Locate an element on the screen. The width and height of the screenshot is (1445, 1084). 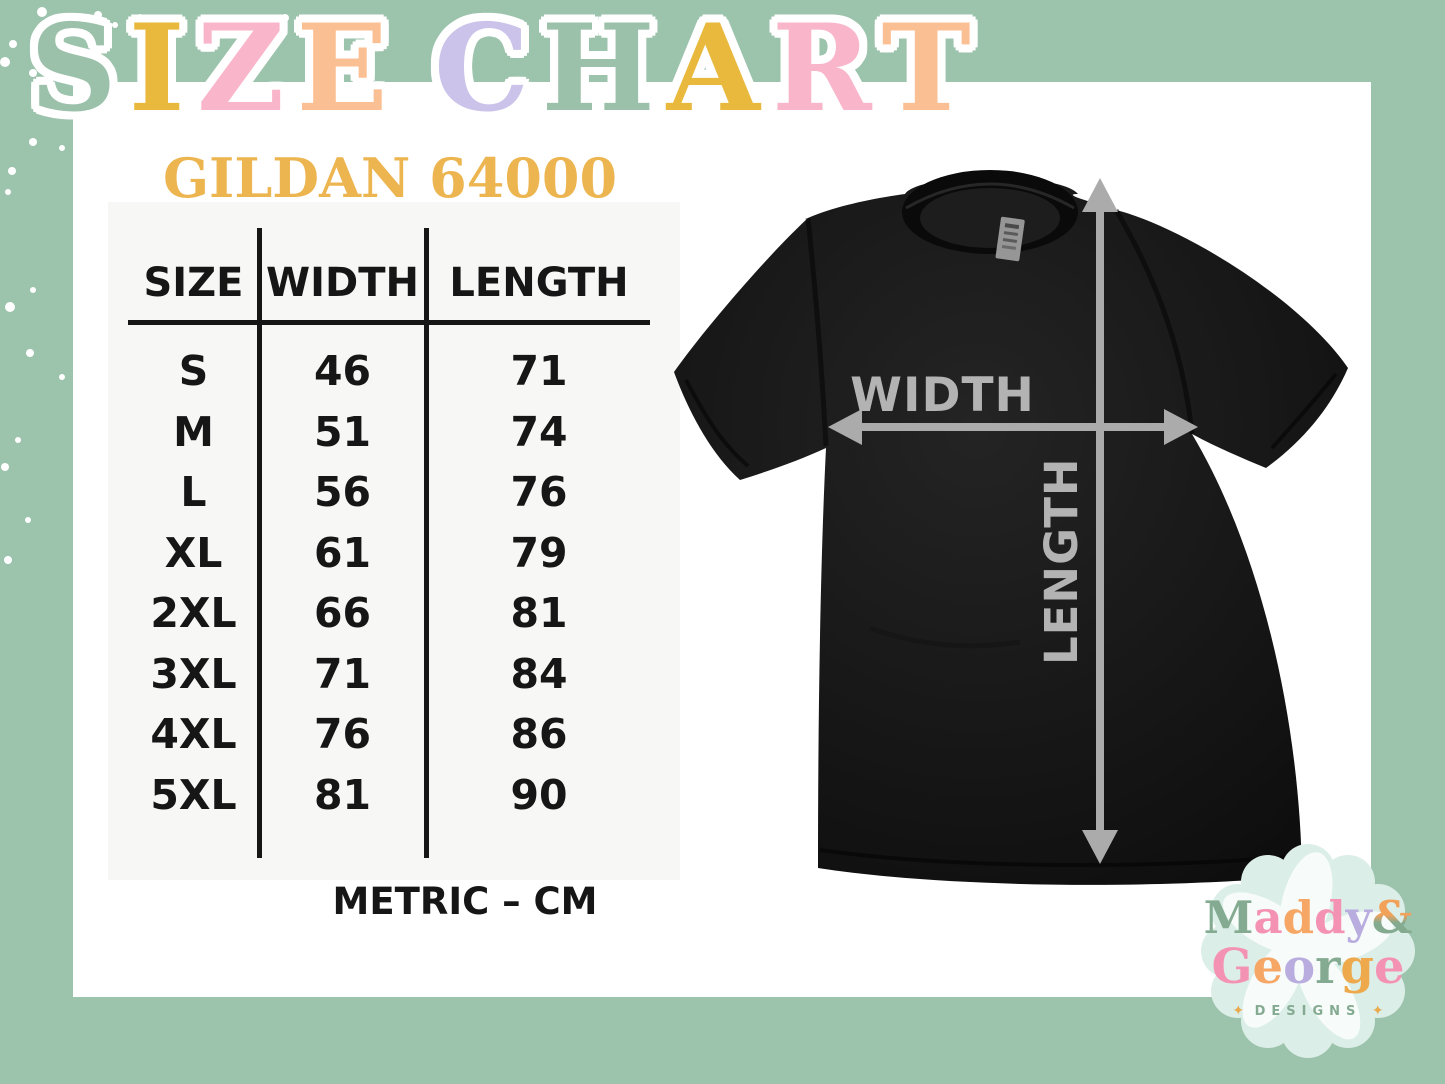
right-sleeve-seam is located at coordinates (1154, 321).